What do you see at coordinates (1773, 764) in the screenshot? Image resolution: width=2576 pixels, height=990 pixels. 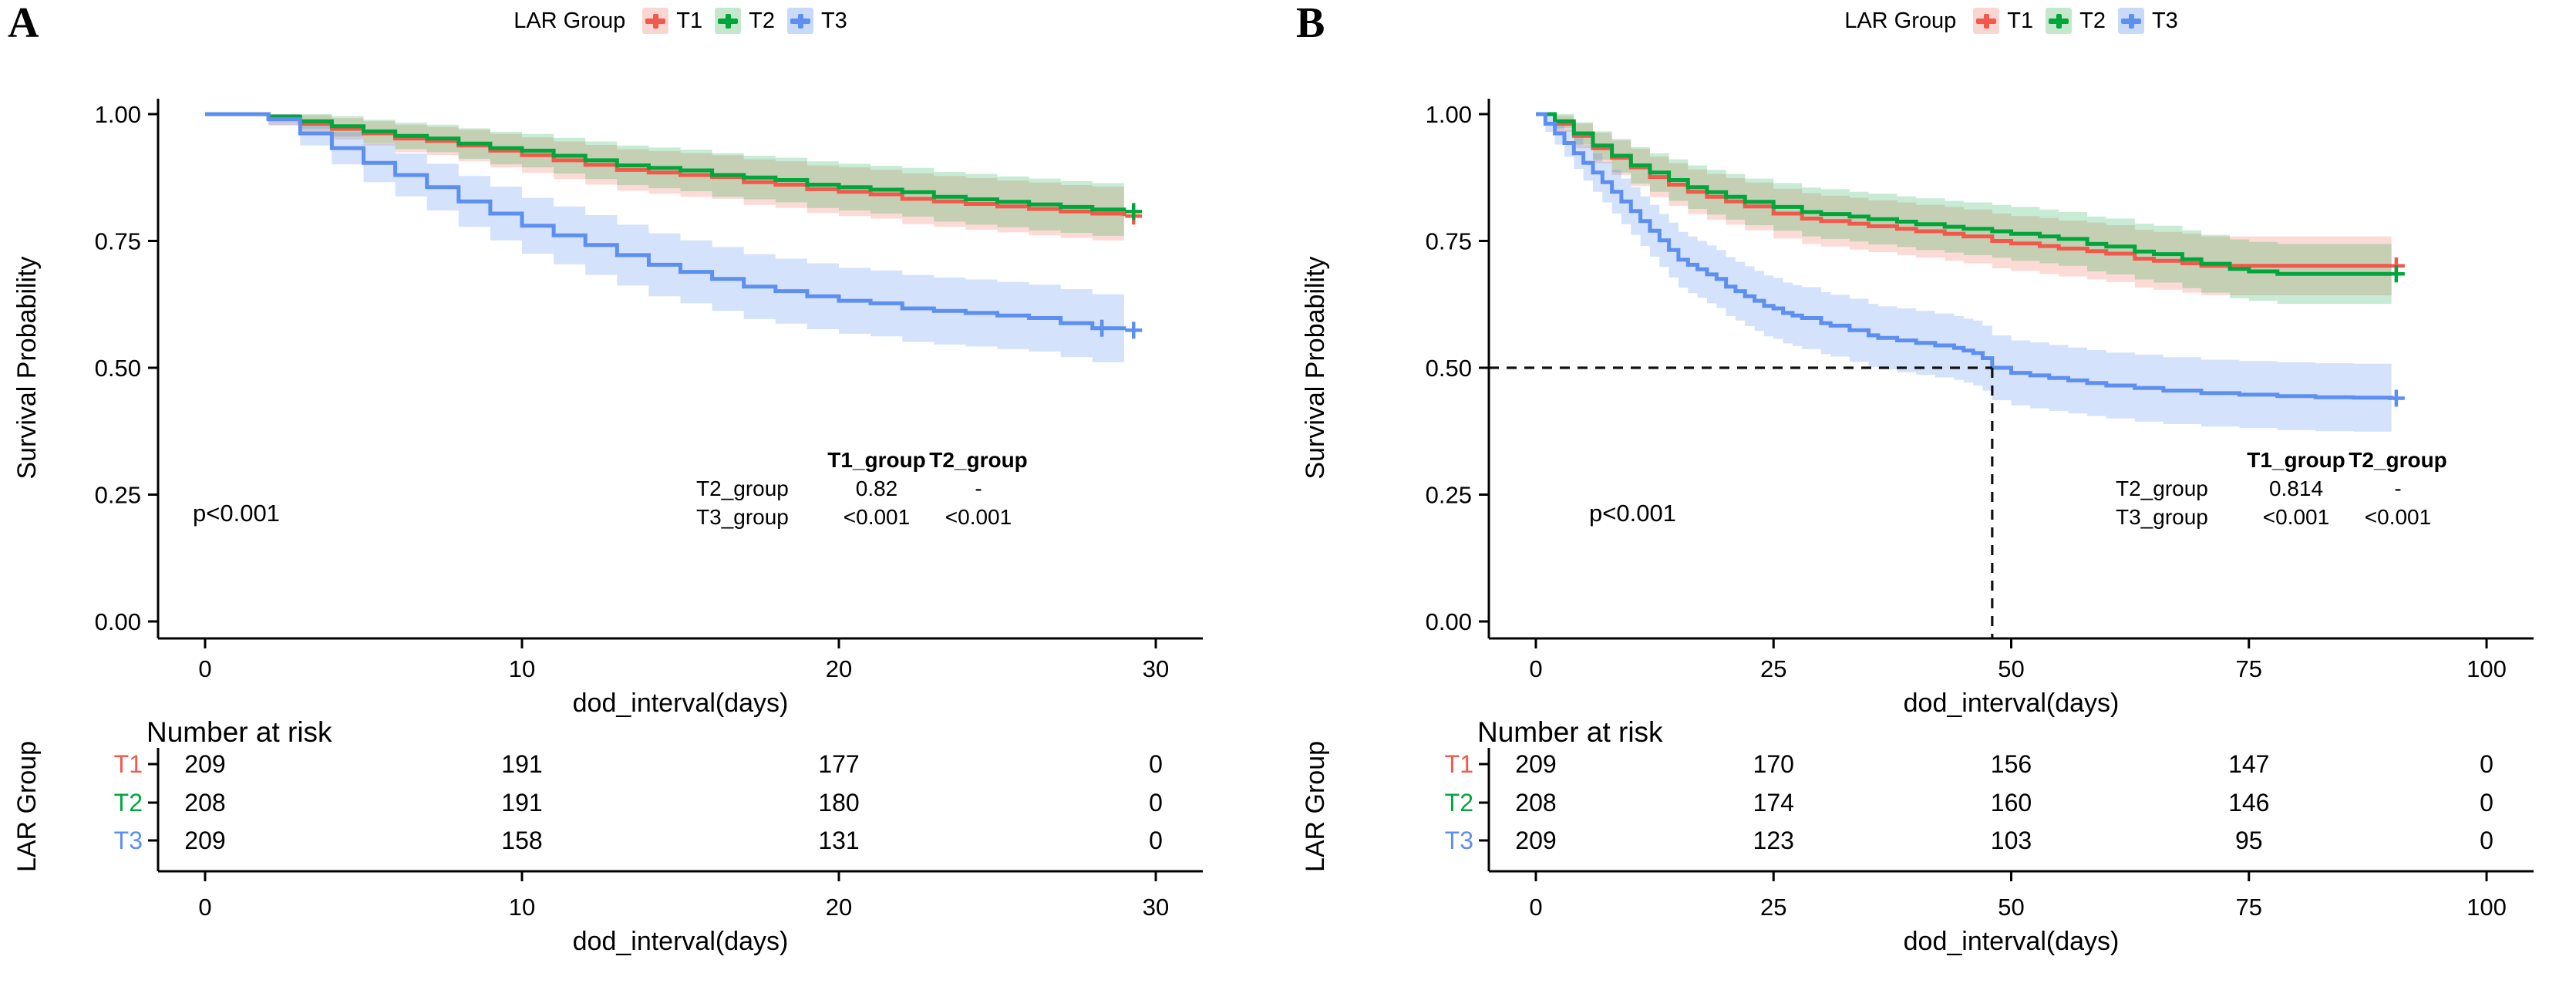 I see `risk-count: 170` at bounding box center [1773, 764].